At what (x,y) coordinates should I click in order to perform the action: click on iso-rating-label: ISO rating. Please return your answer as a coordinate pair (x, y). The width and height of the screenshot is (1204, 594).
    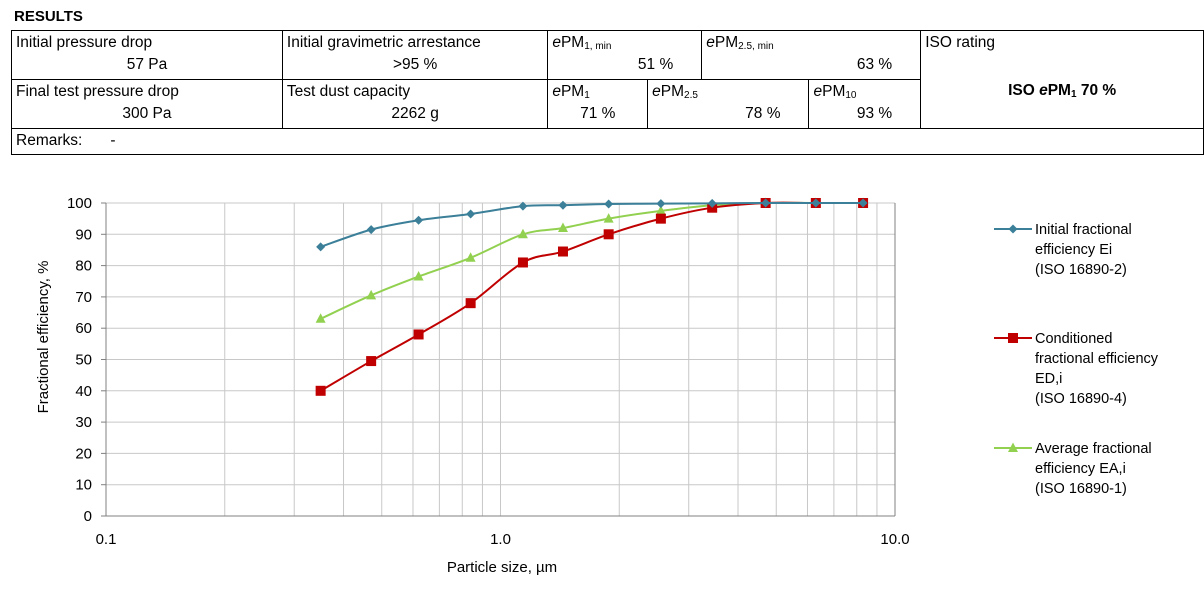
    Looking at the image, I should click on (960, 42).